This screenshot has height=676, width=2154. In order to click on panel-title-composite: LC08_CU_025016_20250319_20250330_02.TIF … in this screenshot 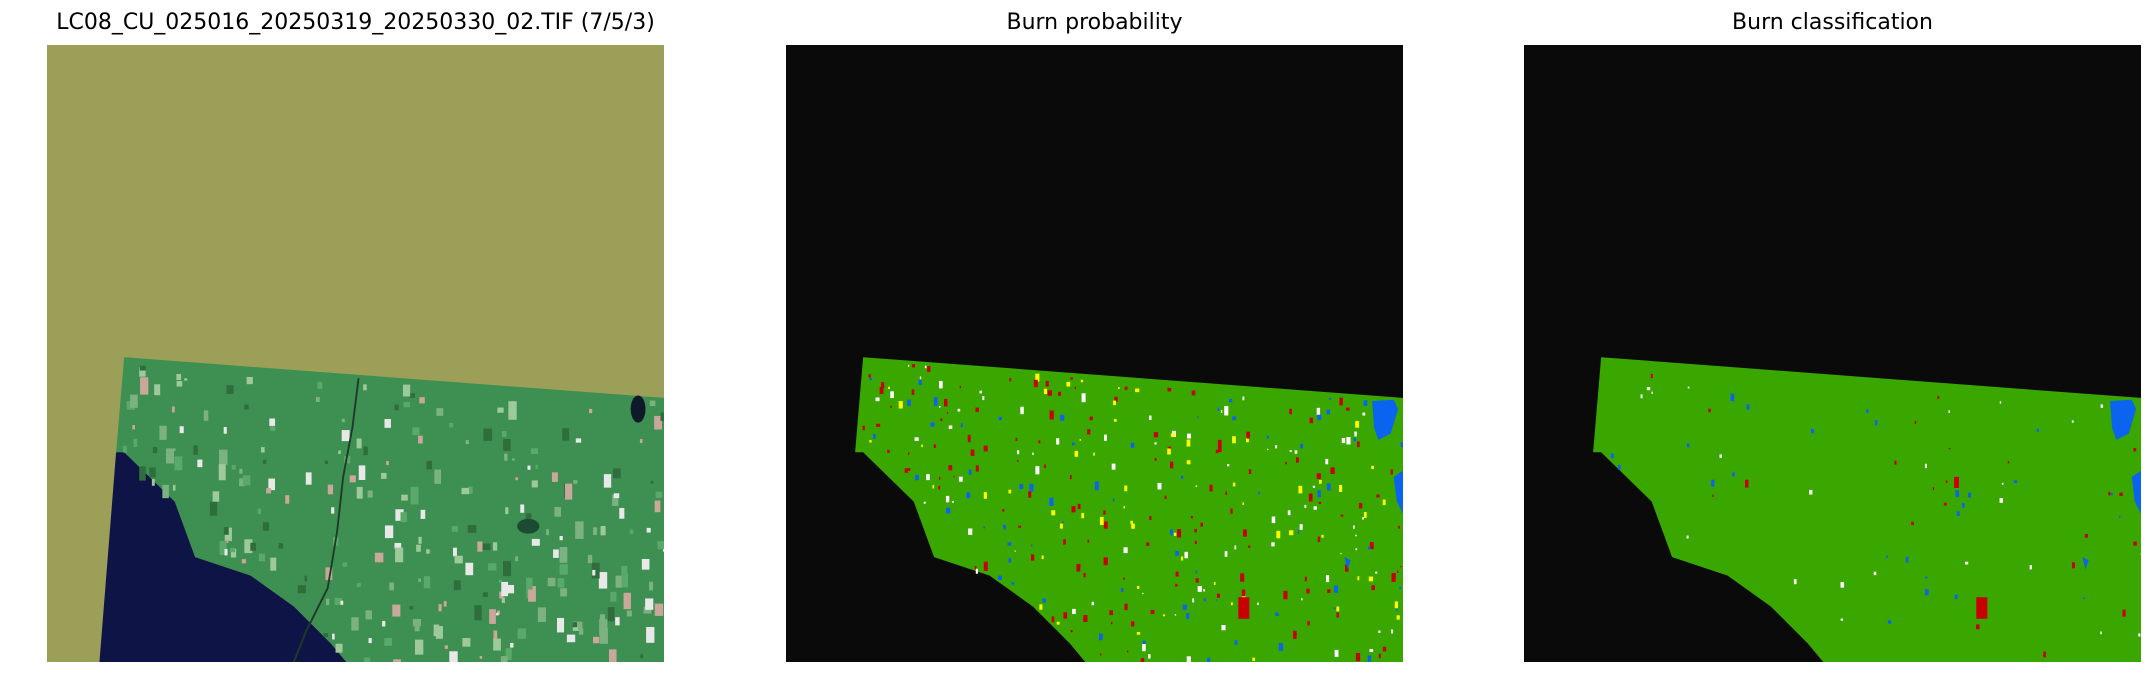, I will do `click(355, 22)`.